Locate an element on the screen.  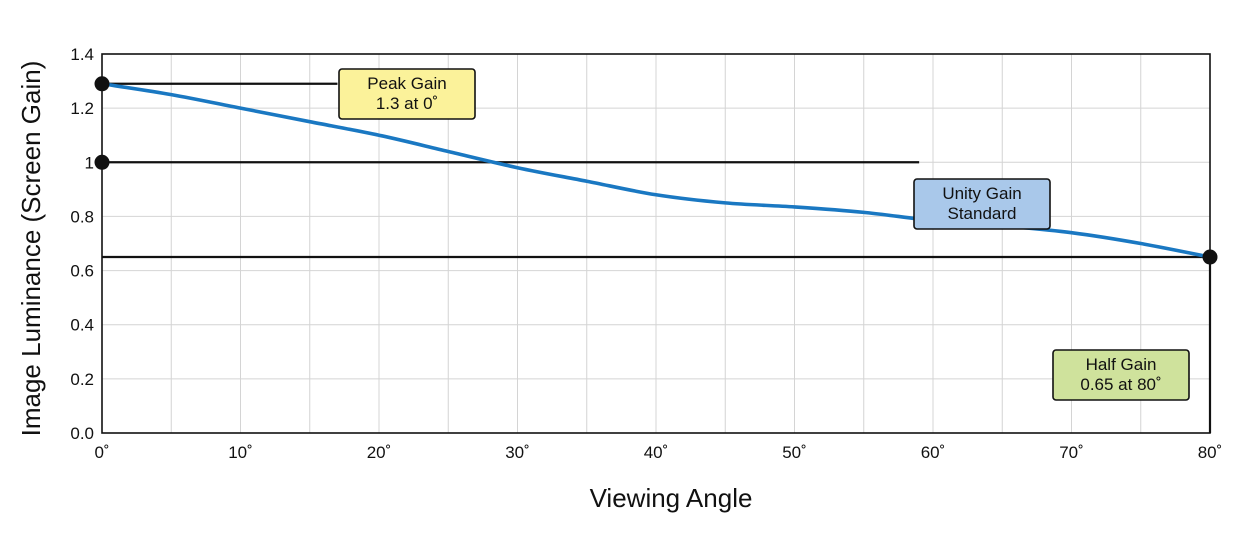
y-tick-label: 1 is located at coordinates (89, 162).